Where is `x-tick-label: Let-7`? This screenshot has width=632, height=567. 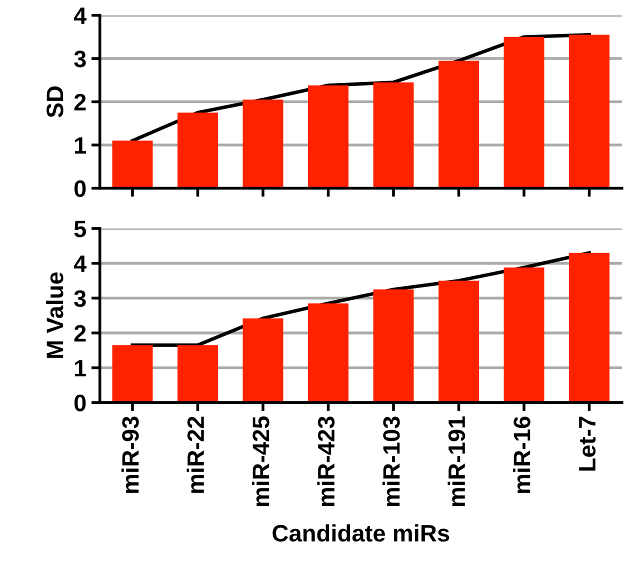 x-tick-label: Let-7 is located at coordinates (587, 443).